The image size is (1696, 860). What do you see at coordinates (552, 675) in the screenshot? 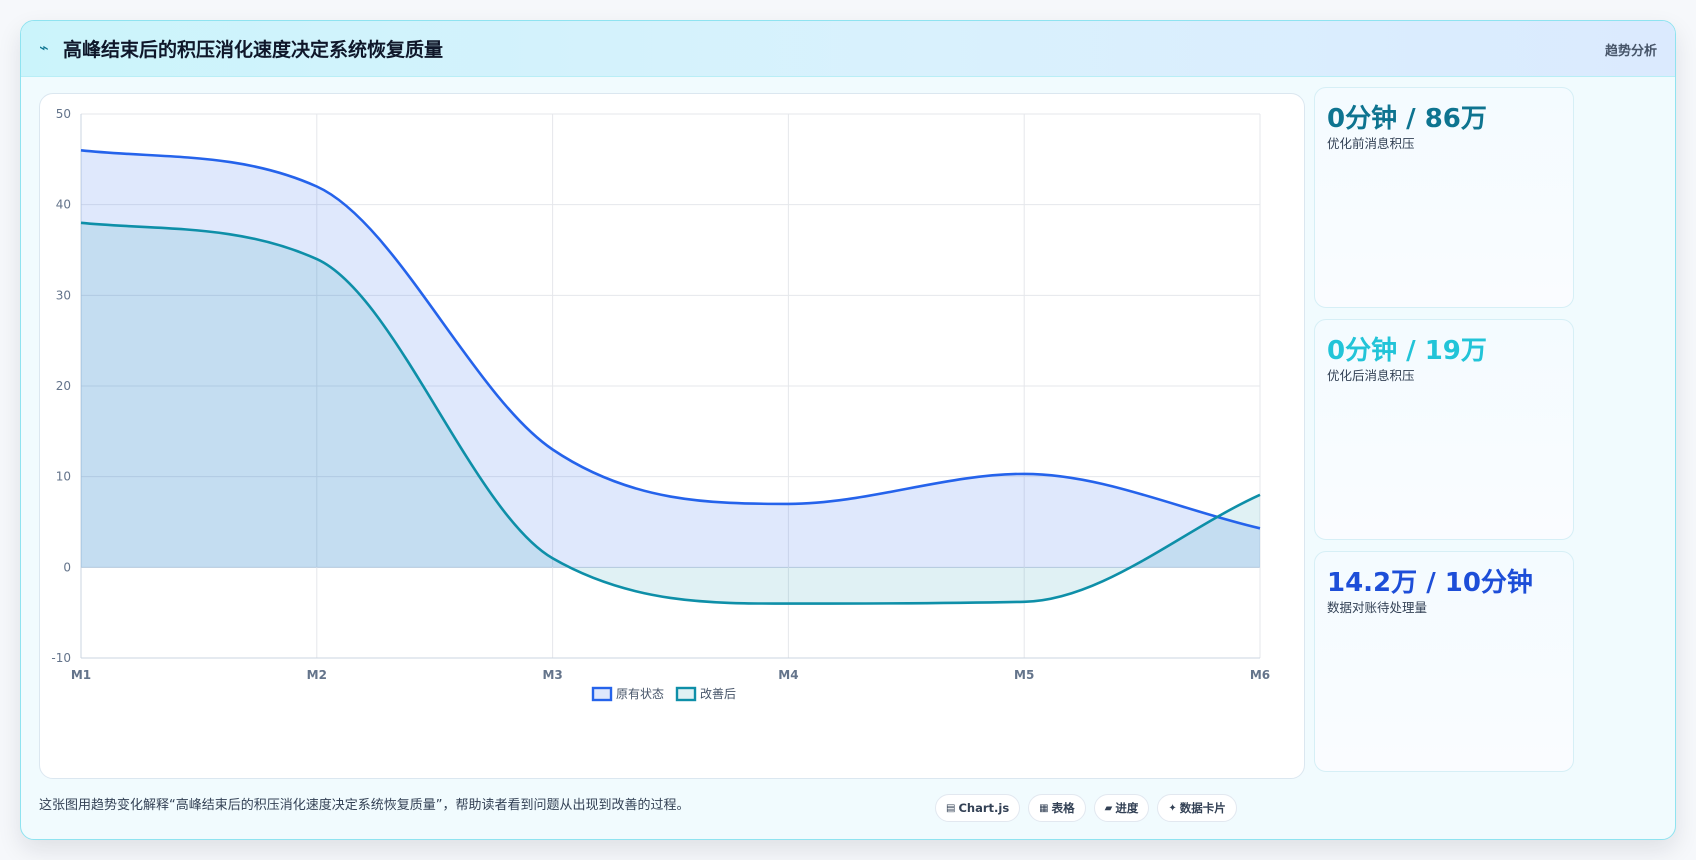
I see `x-tick-label: M3` at bounding box center [552, 675].